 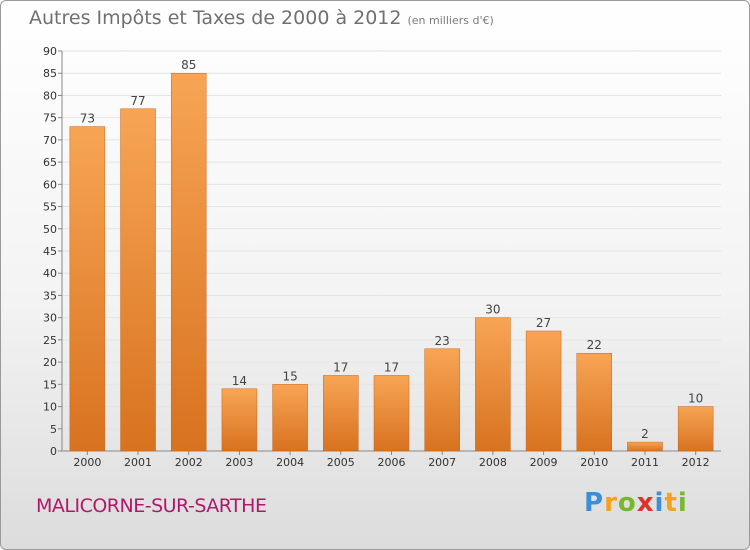 I want to click on y-tick-label: 90, so click(x=50, y=51).